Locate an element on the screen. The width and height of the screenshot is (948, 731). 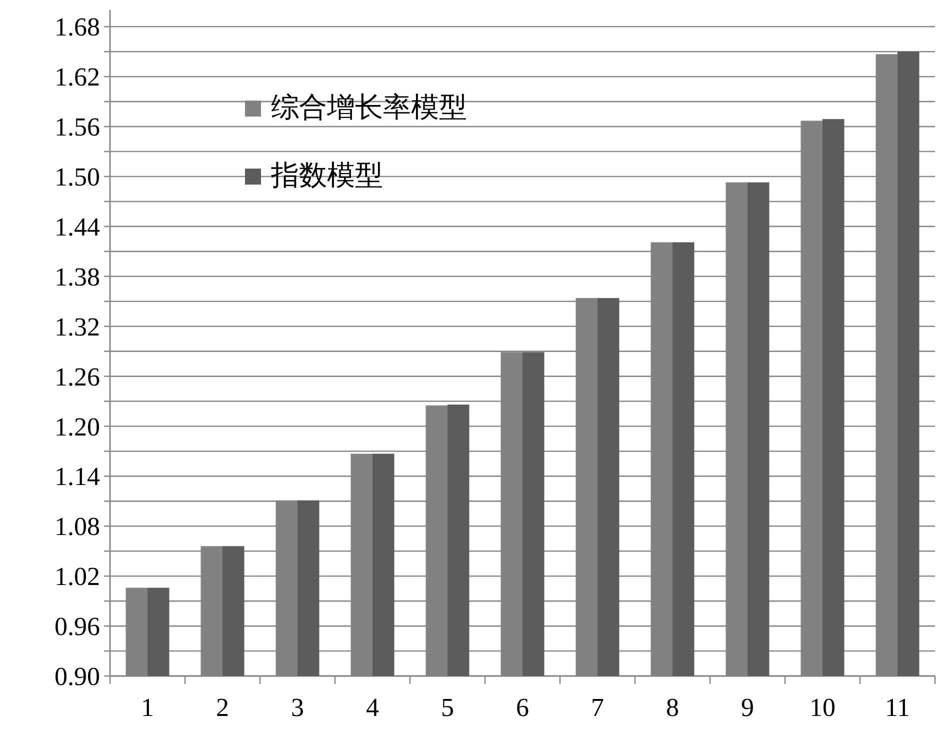
x-tick-label: 1 is located at coordinates (147, 707).